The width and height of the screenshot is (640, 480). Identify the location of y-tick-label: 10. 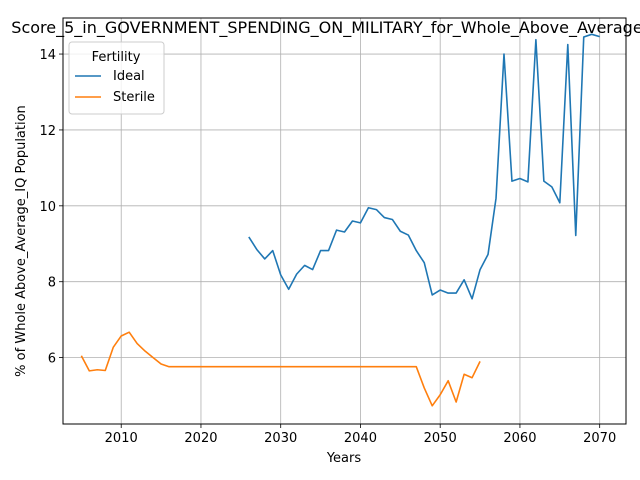
(47, 207).